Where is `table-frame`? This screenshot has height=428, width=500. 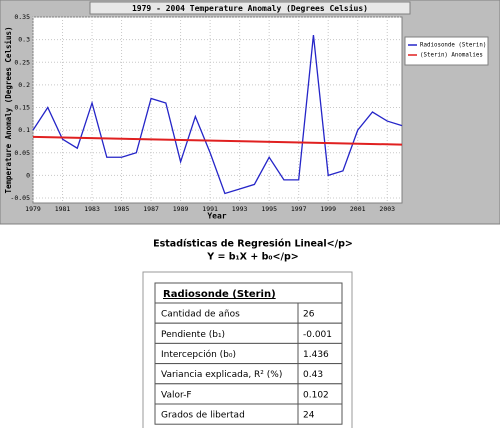
table-frame is located at coordinates (248, 293).